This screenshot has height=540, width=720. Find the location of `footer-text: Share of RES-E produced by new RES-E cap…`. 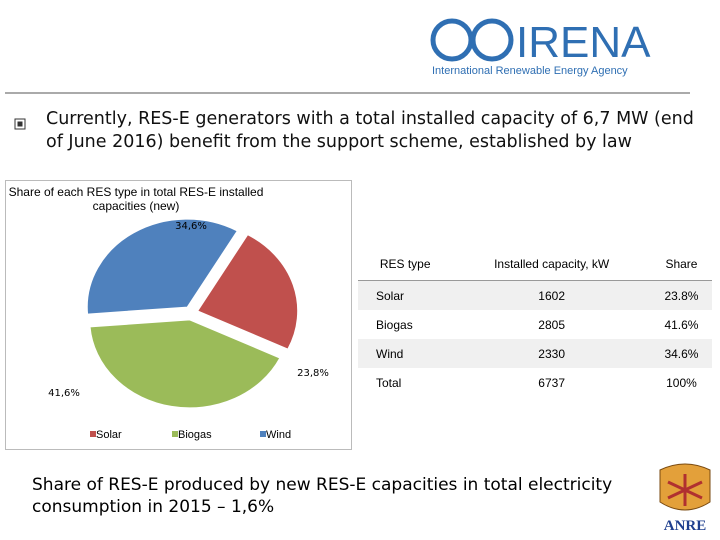

footer-text: Share of RES-E produced by new RES-E cap… is located at coordinates (322, 496).